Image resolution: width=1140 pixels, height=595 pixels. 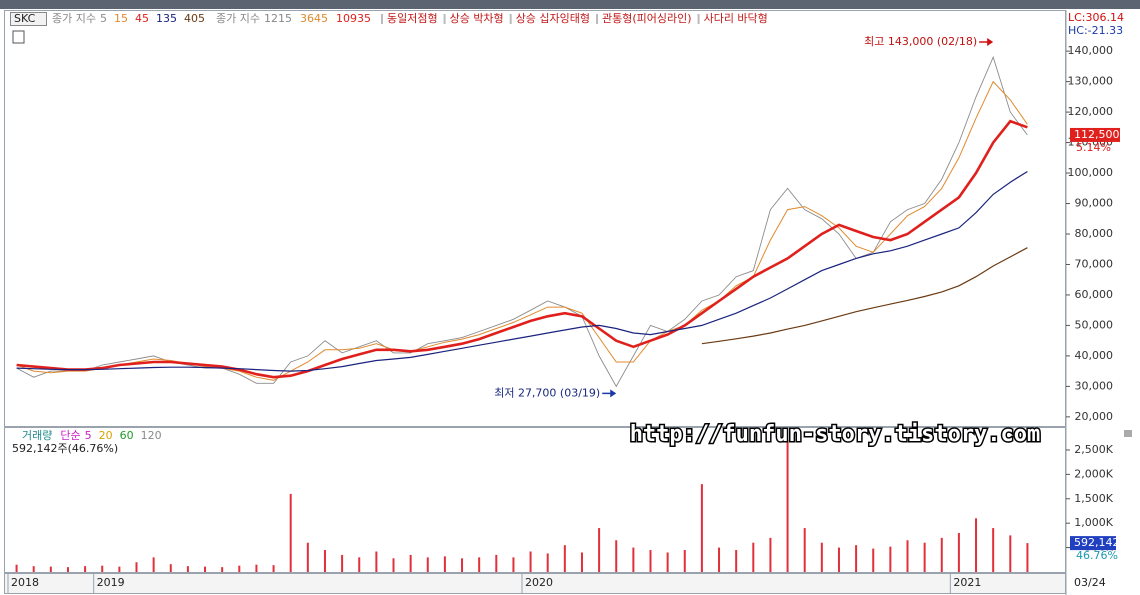 What do you see at coordinates (25, 18) in the screenshot?
I see `symbol: SKC` at bounding box center [25, 18].